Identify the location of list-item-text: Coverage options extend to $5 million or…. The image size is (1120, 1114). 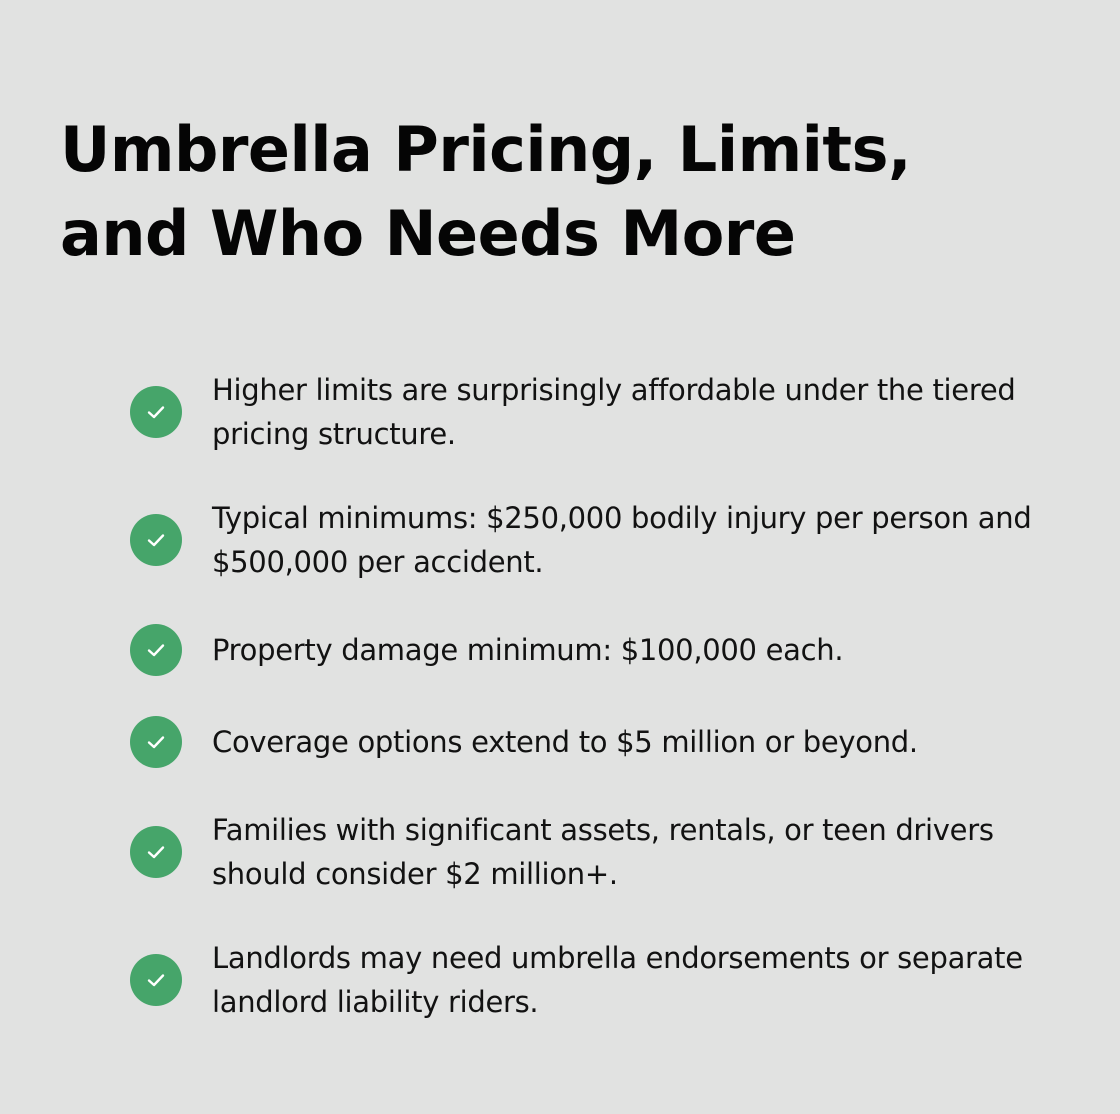
(565, 742).